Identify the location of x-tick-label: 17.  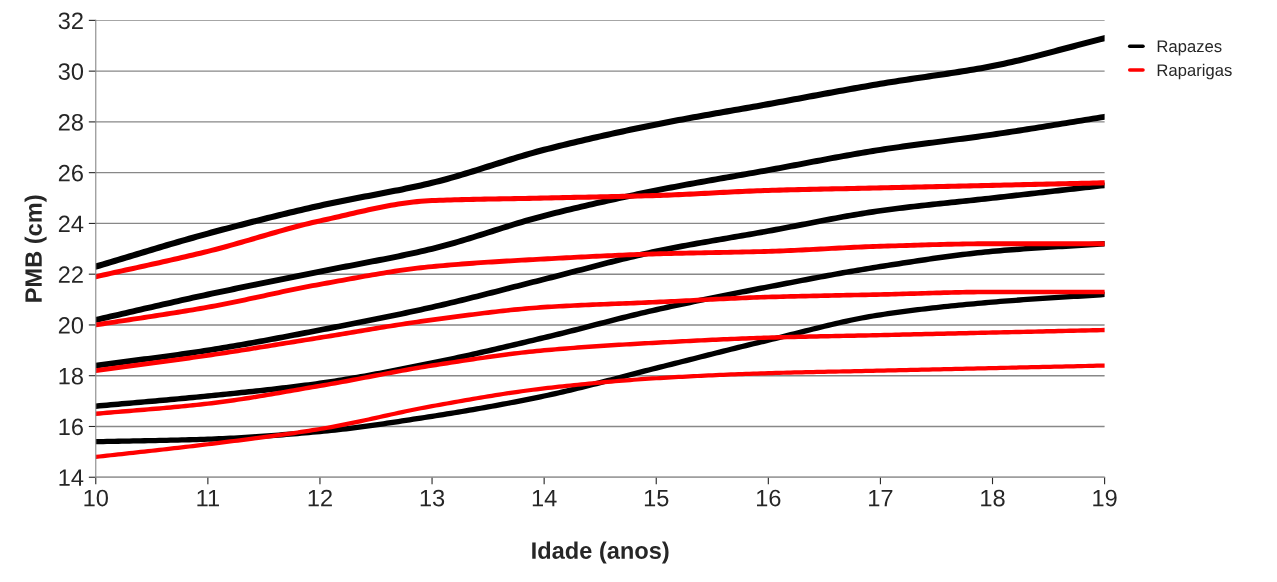
(881, 498).